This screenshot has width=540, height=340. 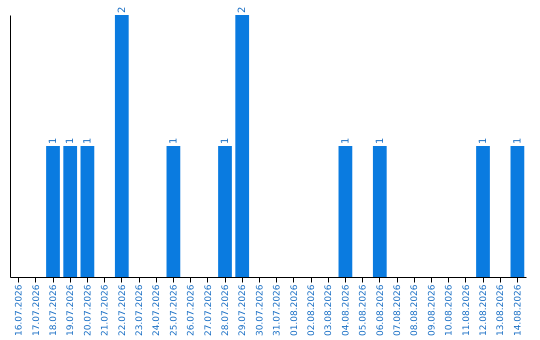 What do you see at coordinates (381, 310) in the screenshot?
I see `x-tick-label: 06.08.2026` at bounding box center [381, 310].